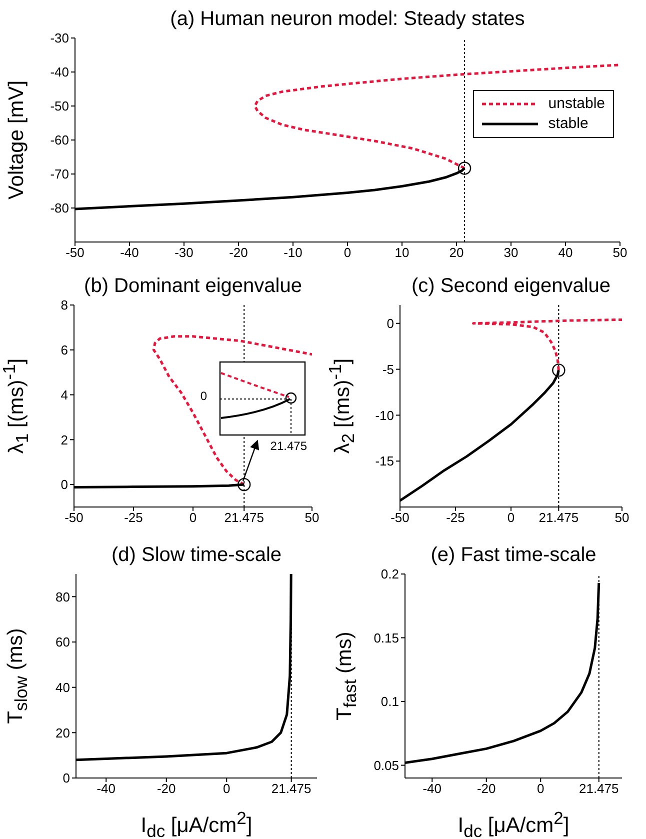  I want to click on chart-title: (e) Fast time-scale, so click(513, 555).